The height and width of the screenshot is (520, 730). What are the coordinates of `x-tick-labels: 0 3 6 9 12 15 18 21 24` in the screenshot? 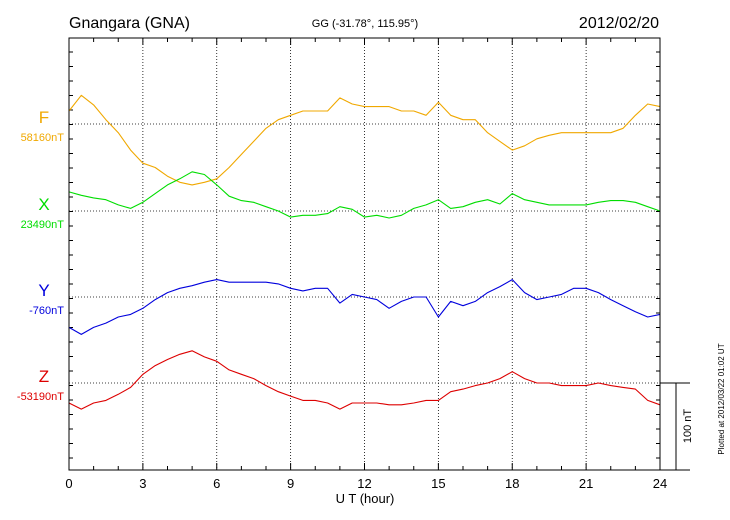 It's located at (366, 483).